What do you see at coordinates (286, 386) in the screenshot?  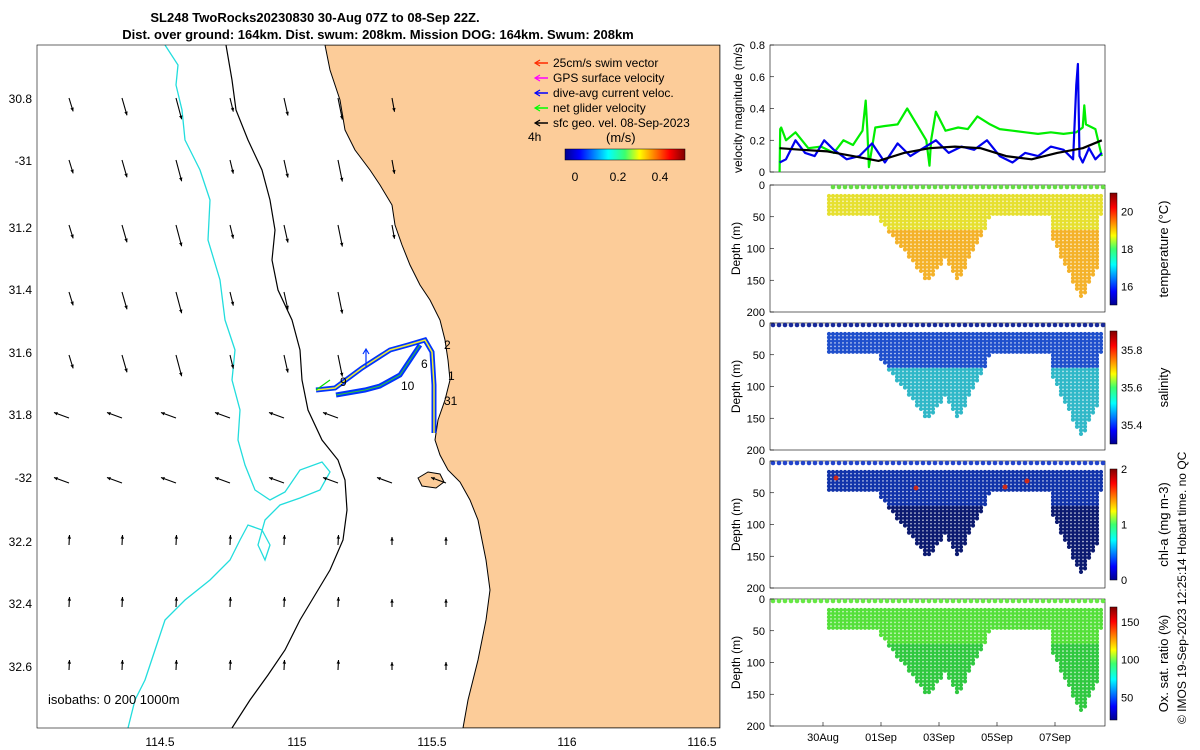 I see `isobath-200m` at bounding box center [286, 386].